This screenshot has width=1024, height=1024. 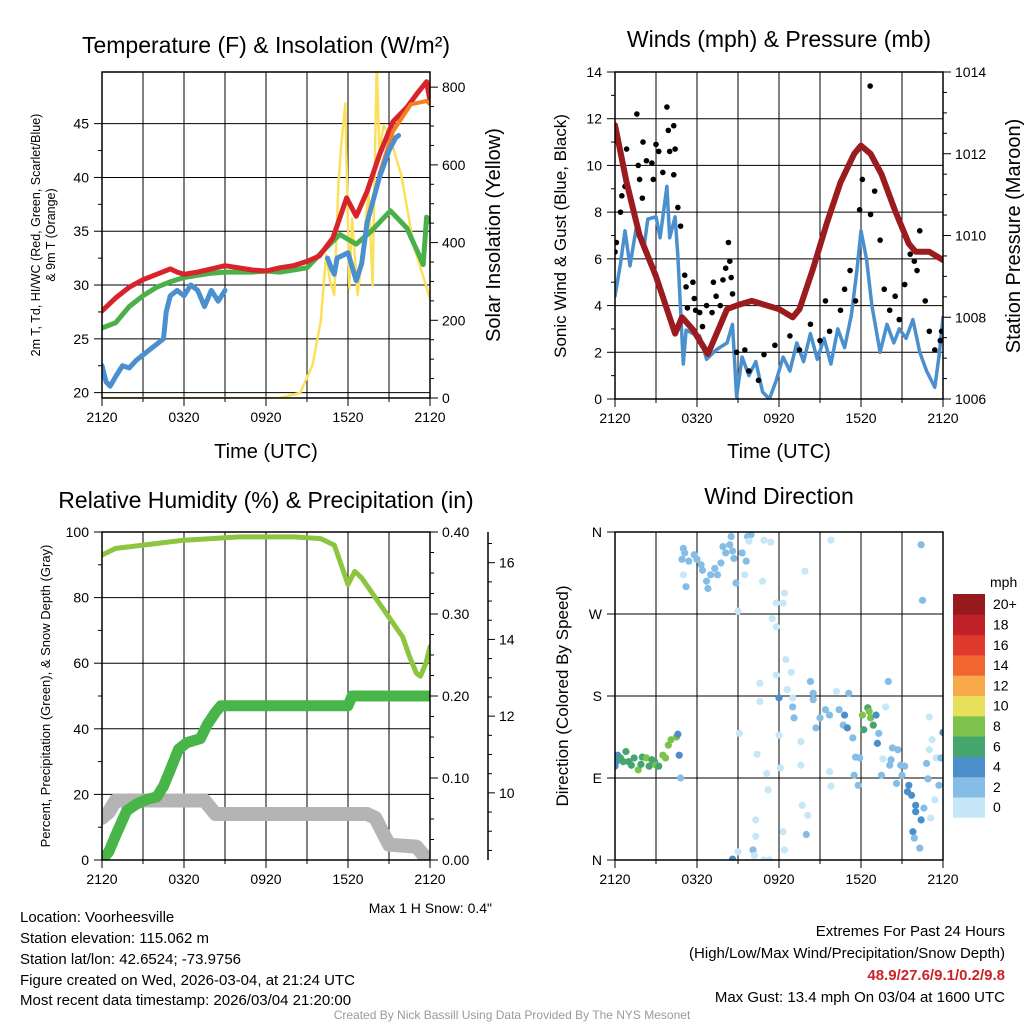 What do you see at coordinates (598, 352) in the screenshot?
I see `y-tick-label: 2` at bounding box center [598, 352].